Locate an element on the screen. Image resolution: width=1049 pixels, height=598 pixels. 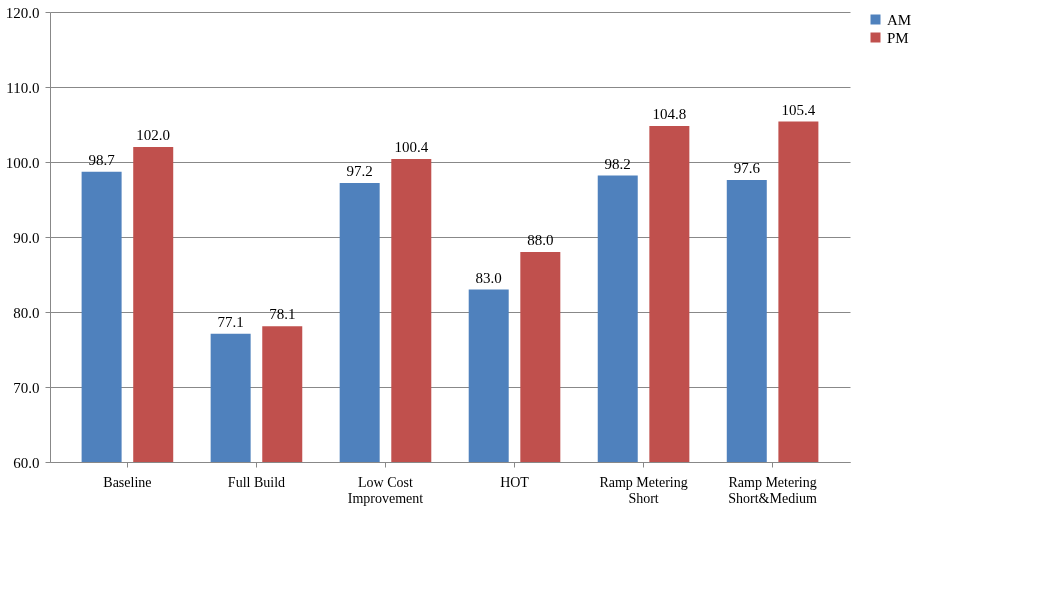
y-tick-label: 110.0 is located at coordinates (23, 87).